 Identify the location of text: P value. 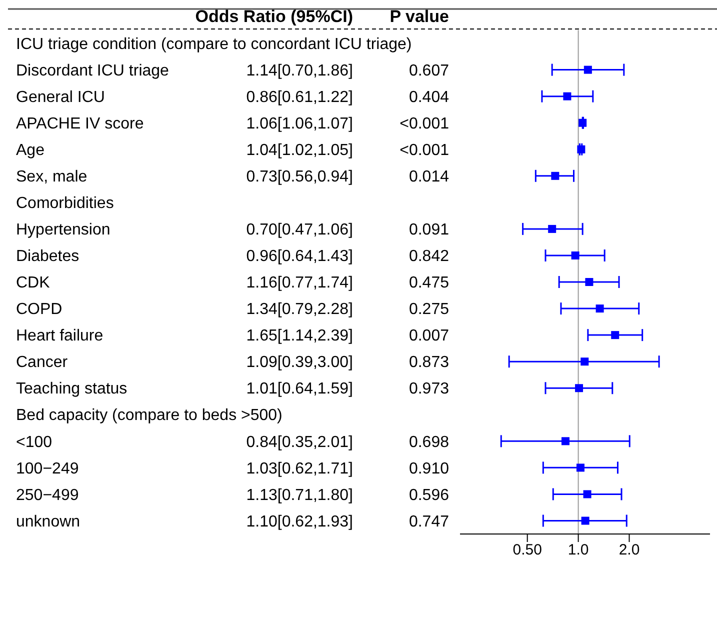
(419, 16).